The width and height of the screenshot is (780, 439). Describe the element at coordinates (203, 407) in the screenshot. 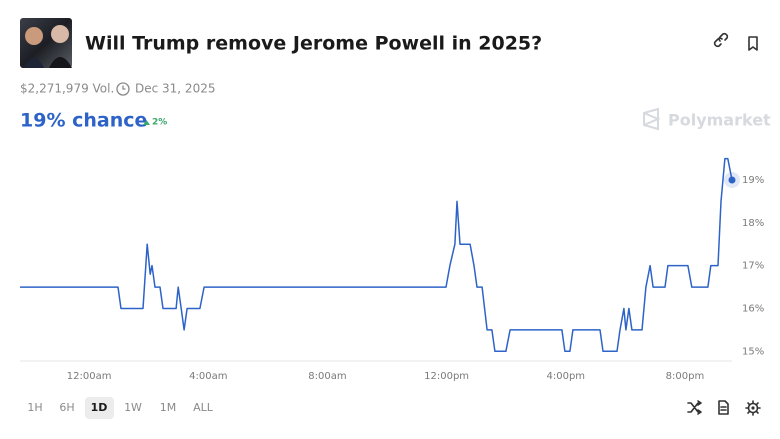

I see `range-button: ALL` at that location.